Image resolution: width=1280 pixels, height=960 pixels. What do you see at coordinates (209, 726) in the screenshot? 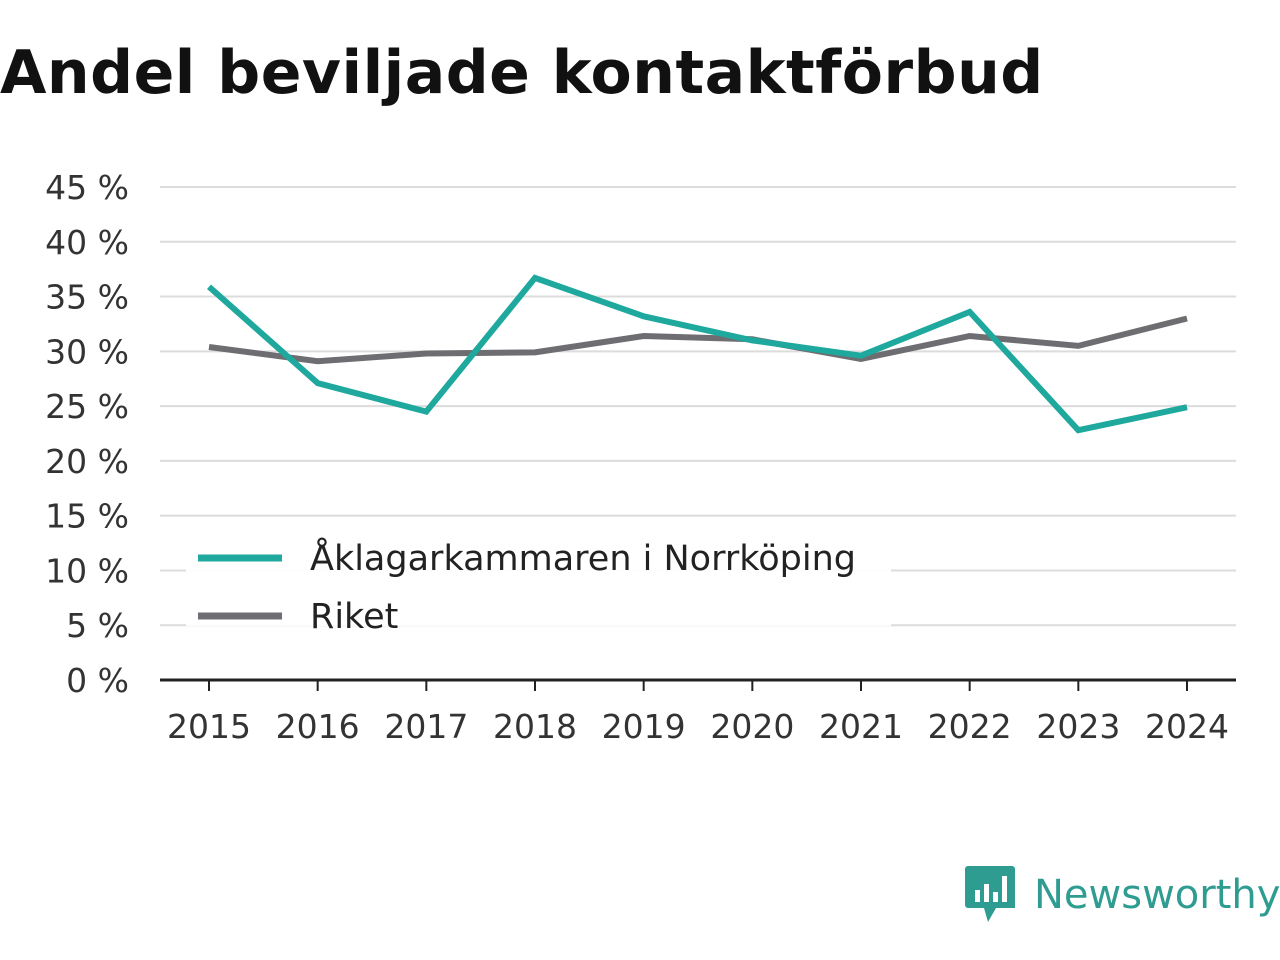
I see `x-tick-label: 2015` at bounding box center [209, 726].